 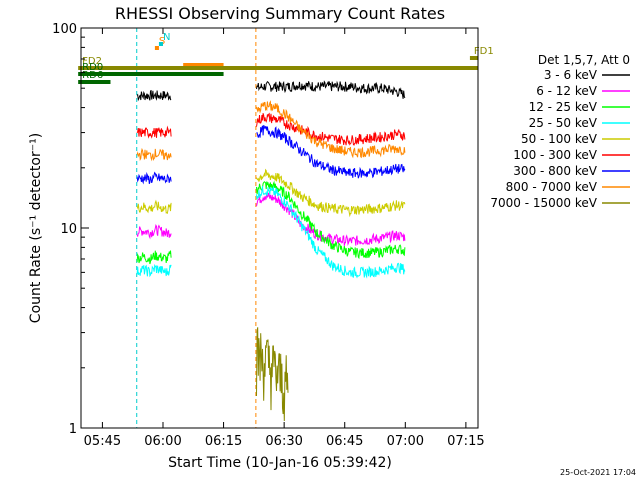 I want to click on footer-date: 25-Oct-2021 17:04, so click(x=598, y=472).